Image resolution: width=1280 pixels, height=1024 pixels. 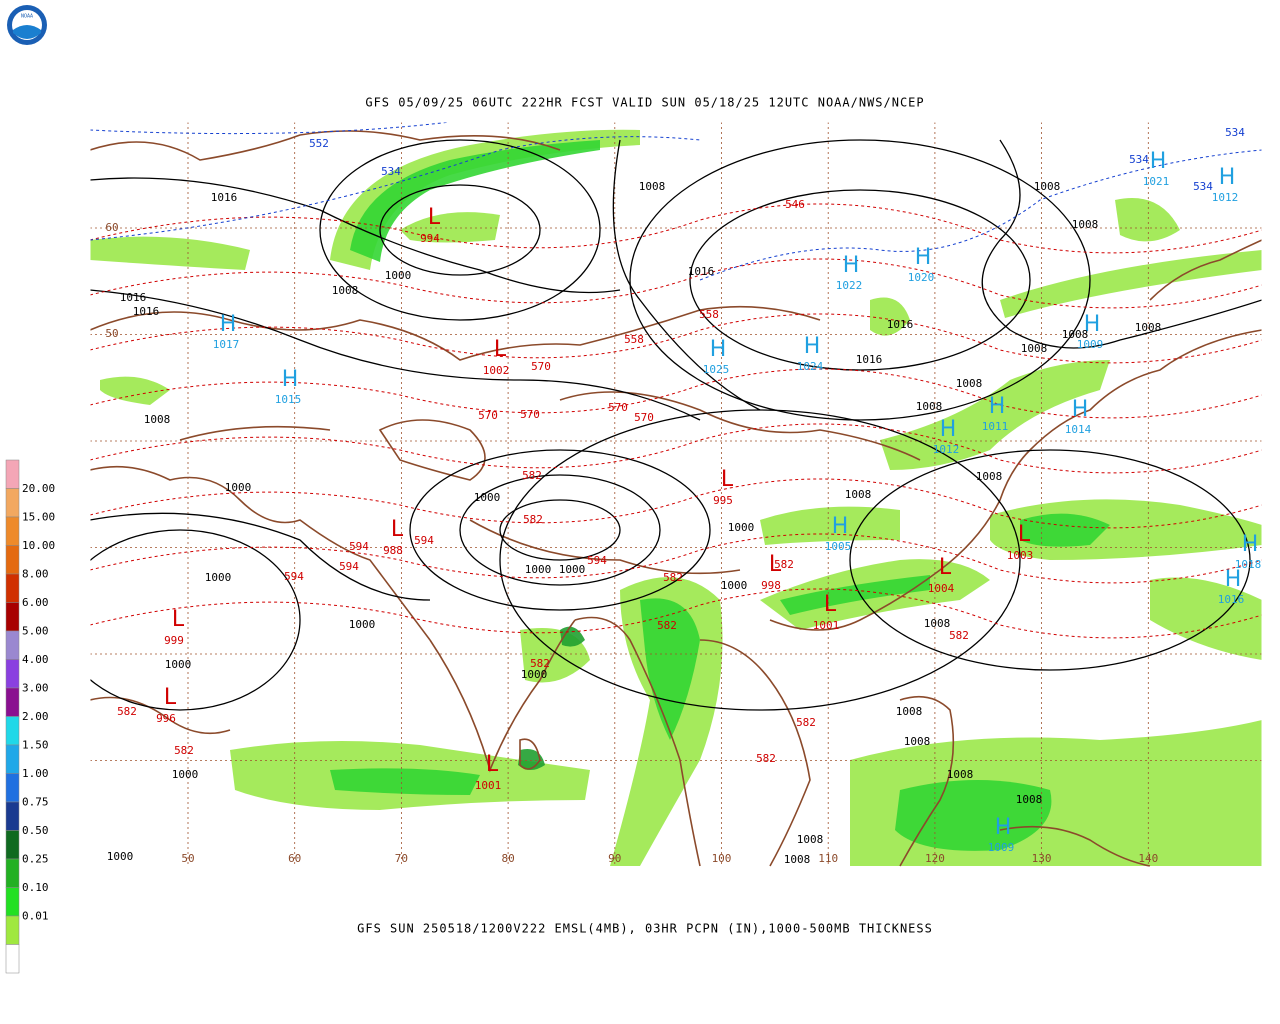 What do you see at coordinates (35, 802) in the screenshot?
I see `legend-label: 0.75` at bounding box center [35, 802].